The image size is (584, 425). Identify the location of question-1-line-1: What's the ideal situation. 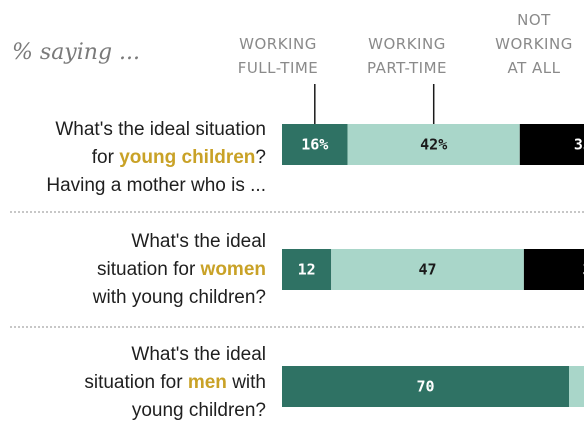
(160, 129).